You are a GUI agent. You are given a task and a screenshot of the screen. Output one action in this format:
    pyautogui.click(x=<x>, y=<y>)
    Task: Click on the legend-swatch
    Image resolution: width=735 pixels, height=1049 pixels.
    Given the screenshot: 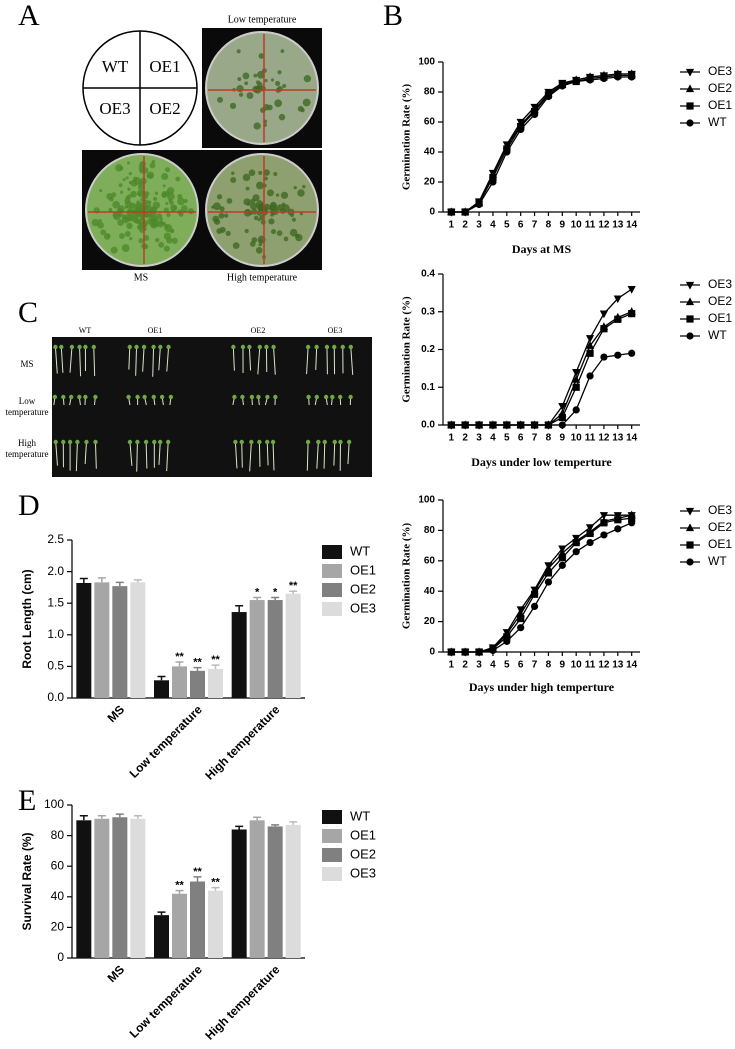 What is the action you would take?
    pyautogui.click(x=332, y=609)
    